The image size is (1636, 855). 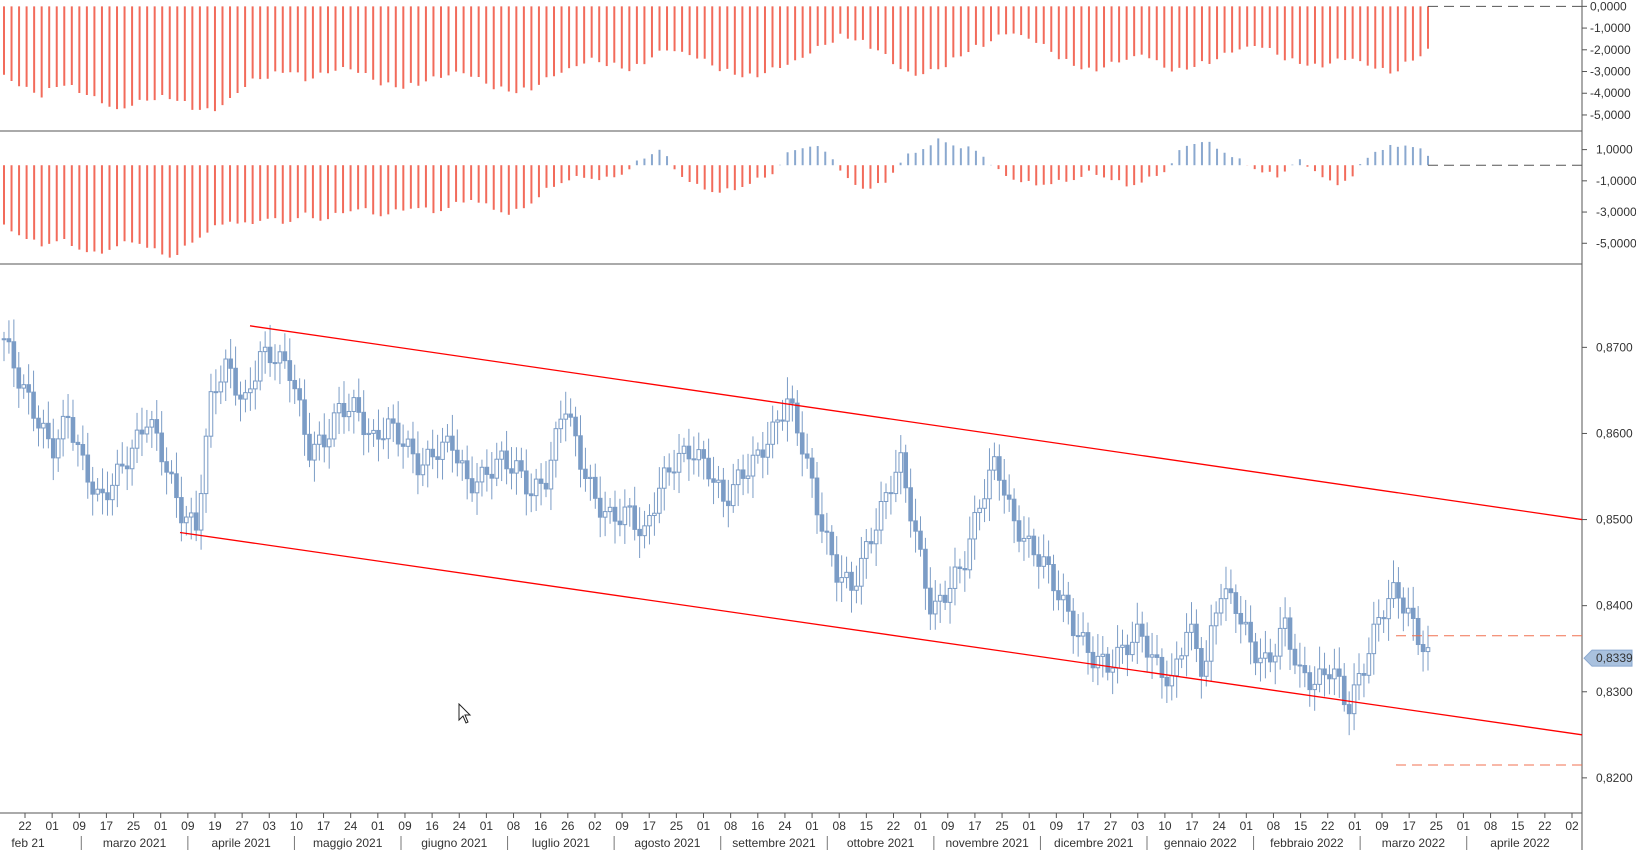 I want to click on month-label: luglio 2021, so click(x=561, y=843).